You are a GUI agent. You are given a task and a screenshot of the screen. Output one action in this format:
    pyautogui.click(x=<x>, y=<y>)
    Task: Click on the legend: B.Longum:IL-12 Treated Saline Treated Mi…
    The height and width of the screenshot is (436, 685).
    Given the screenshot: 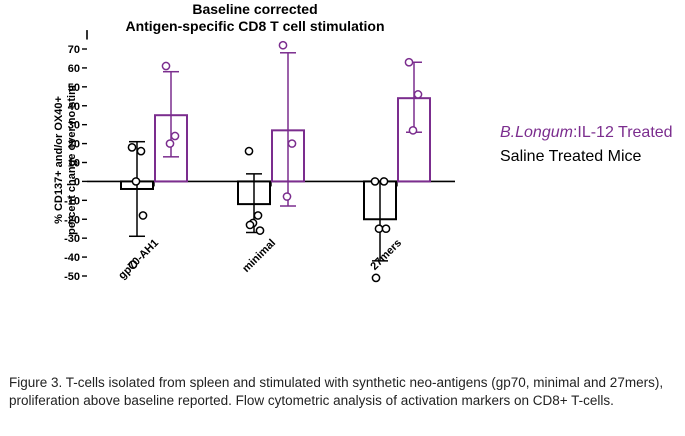 What is the action you would take?
    pyautogui.click(x=586, y=145)
    